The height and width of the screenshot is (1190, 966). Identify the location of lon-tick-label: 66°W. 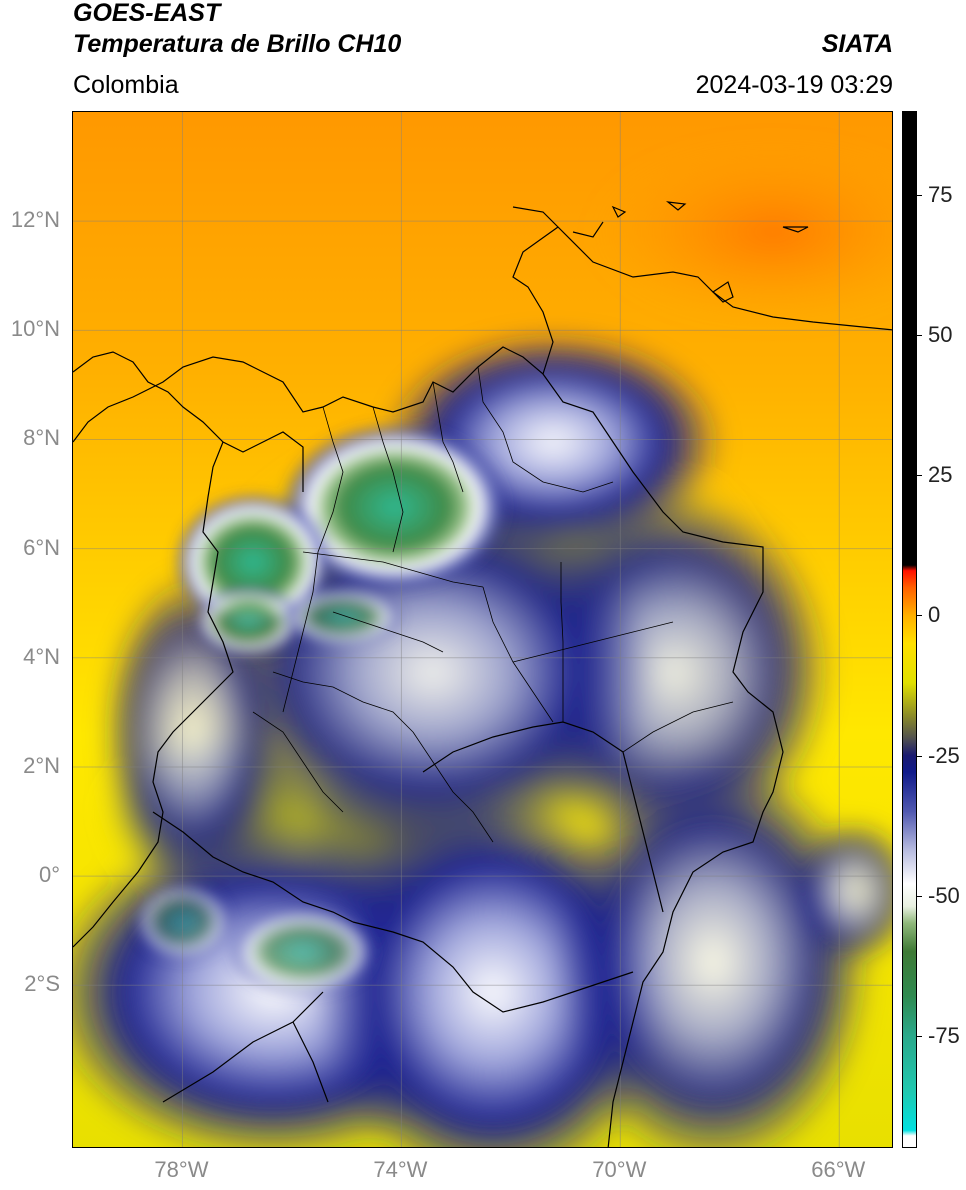
(838, 1169).